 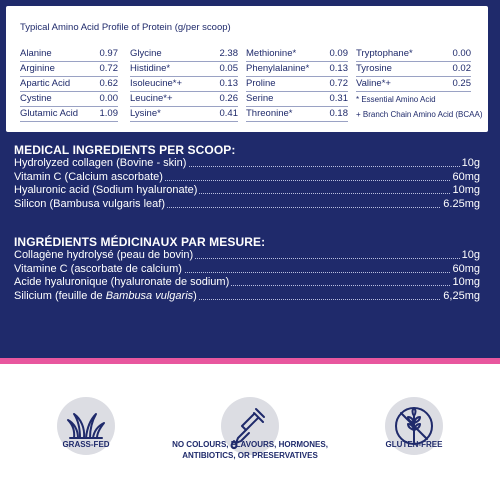 What do you see at coordinates (469, 255) in the screenshot?
I see `ingredient-amount: 10g` at bounding box center [469, 255].